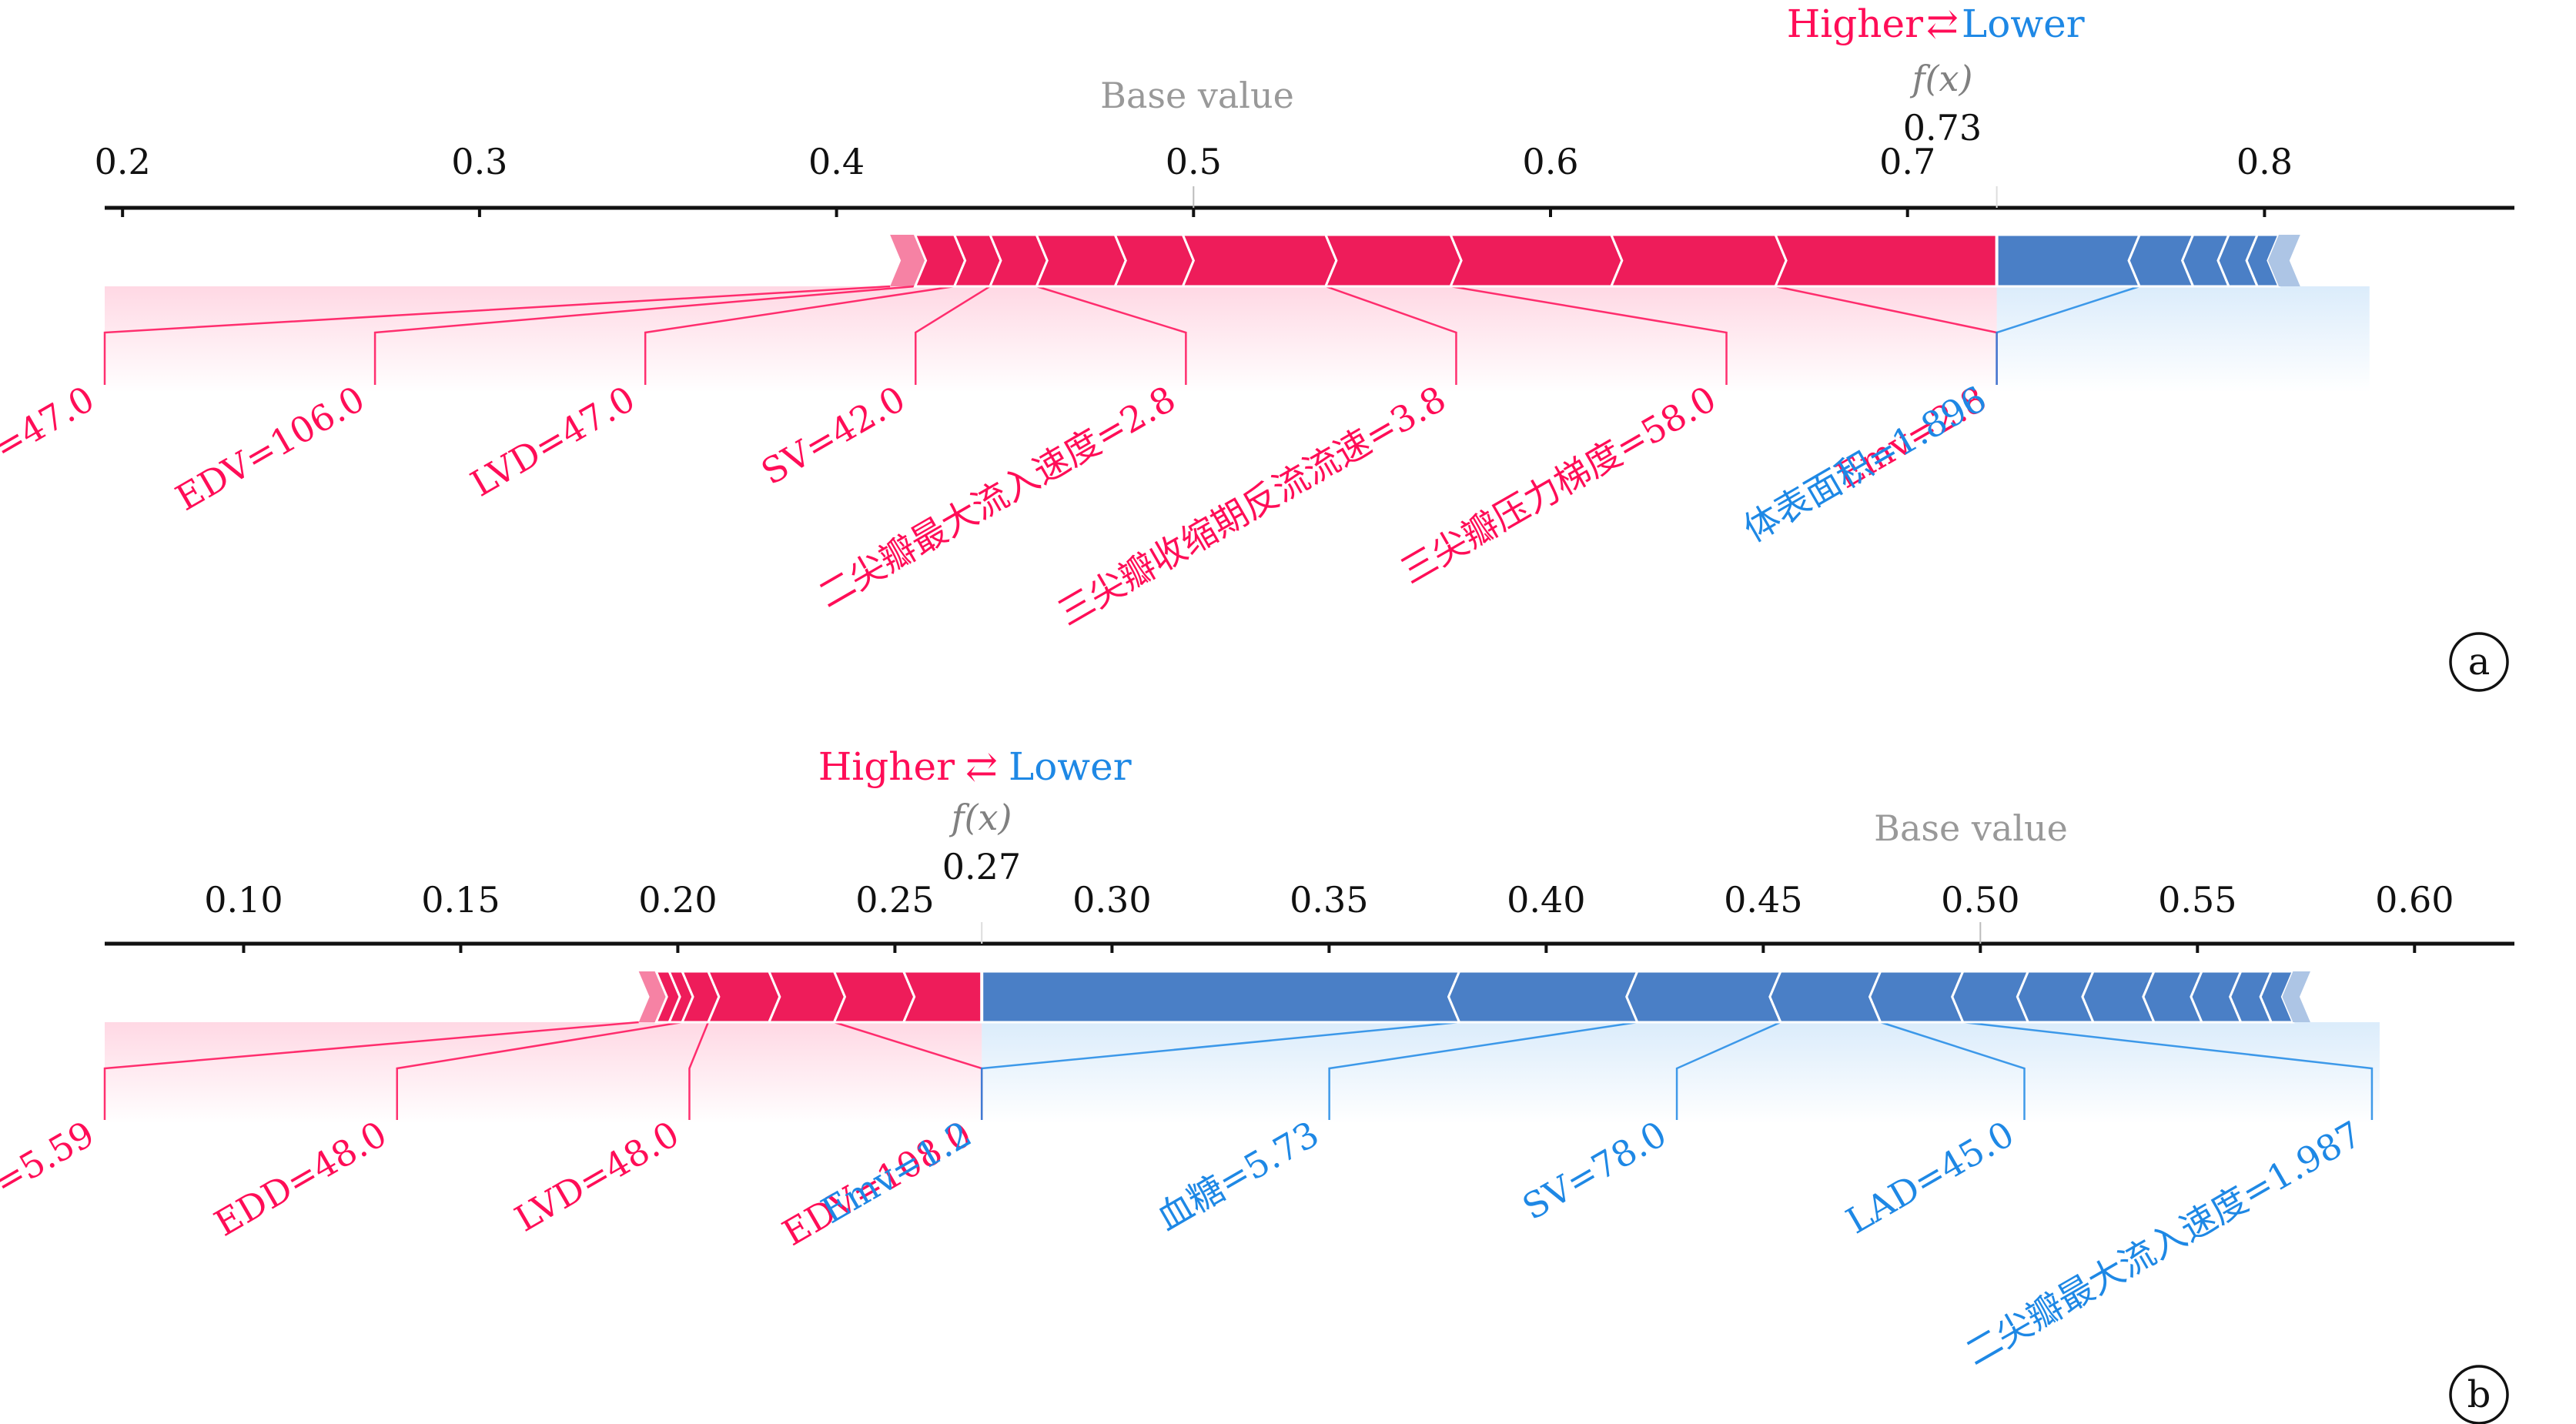 This screenshot has height=1424, width=2576. Describe the element at coordinates (1194, 161) in the screenshot. I see `x-tick-label: 0.5` at that location.